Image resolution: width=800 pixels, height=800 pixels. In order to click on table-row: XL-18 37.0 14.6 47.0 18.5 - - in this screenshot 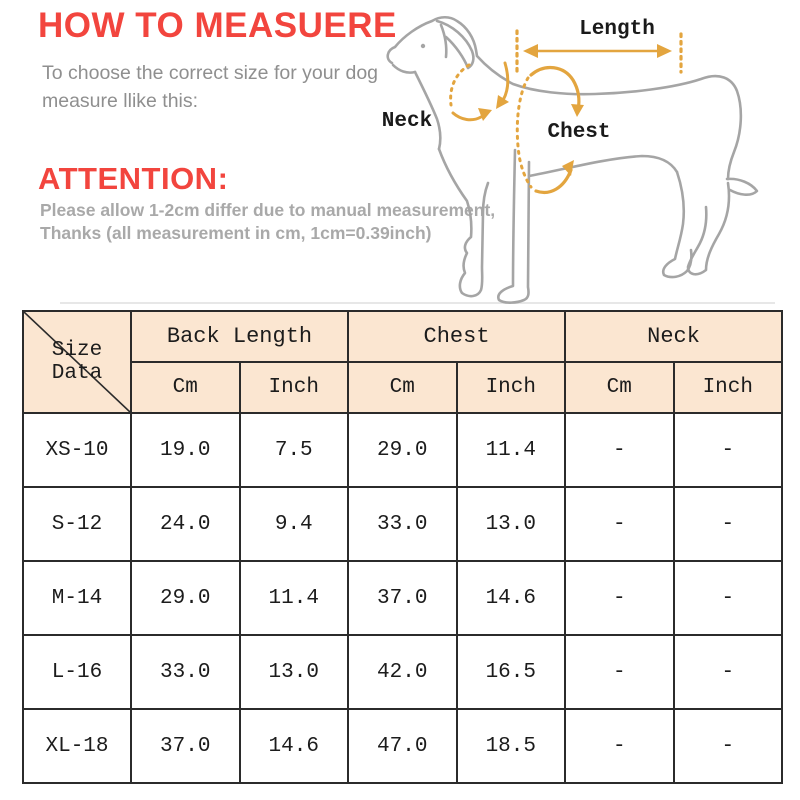, I will do `click(403, 746)`.